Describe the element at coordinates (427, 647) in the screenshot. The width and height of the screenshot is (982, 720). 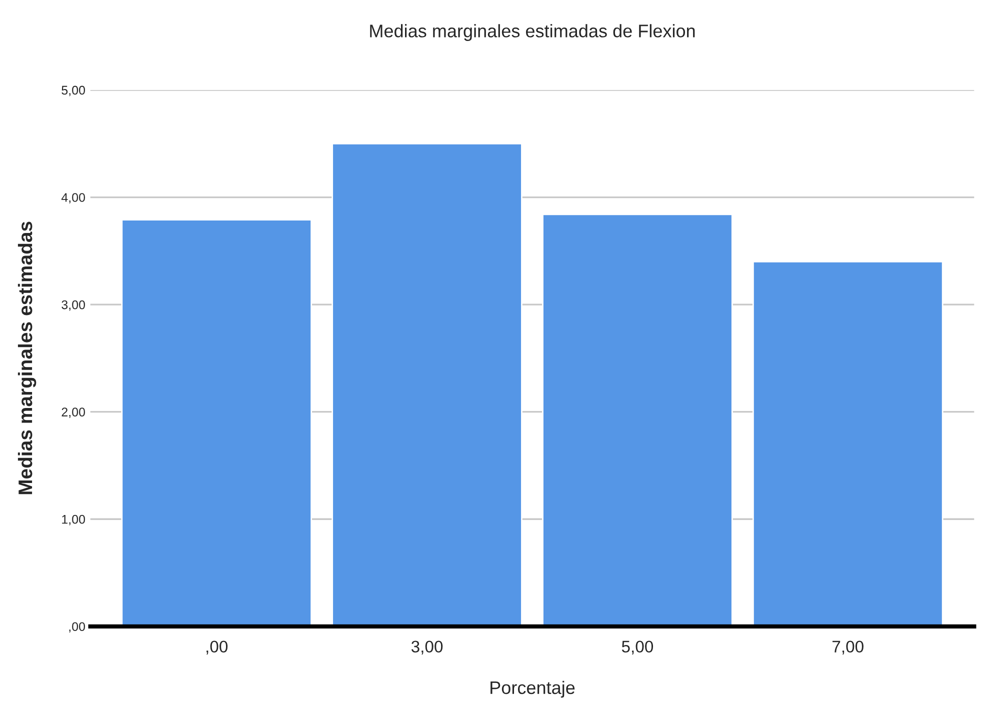
I see `x-tick-label: 3,00` at that location.